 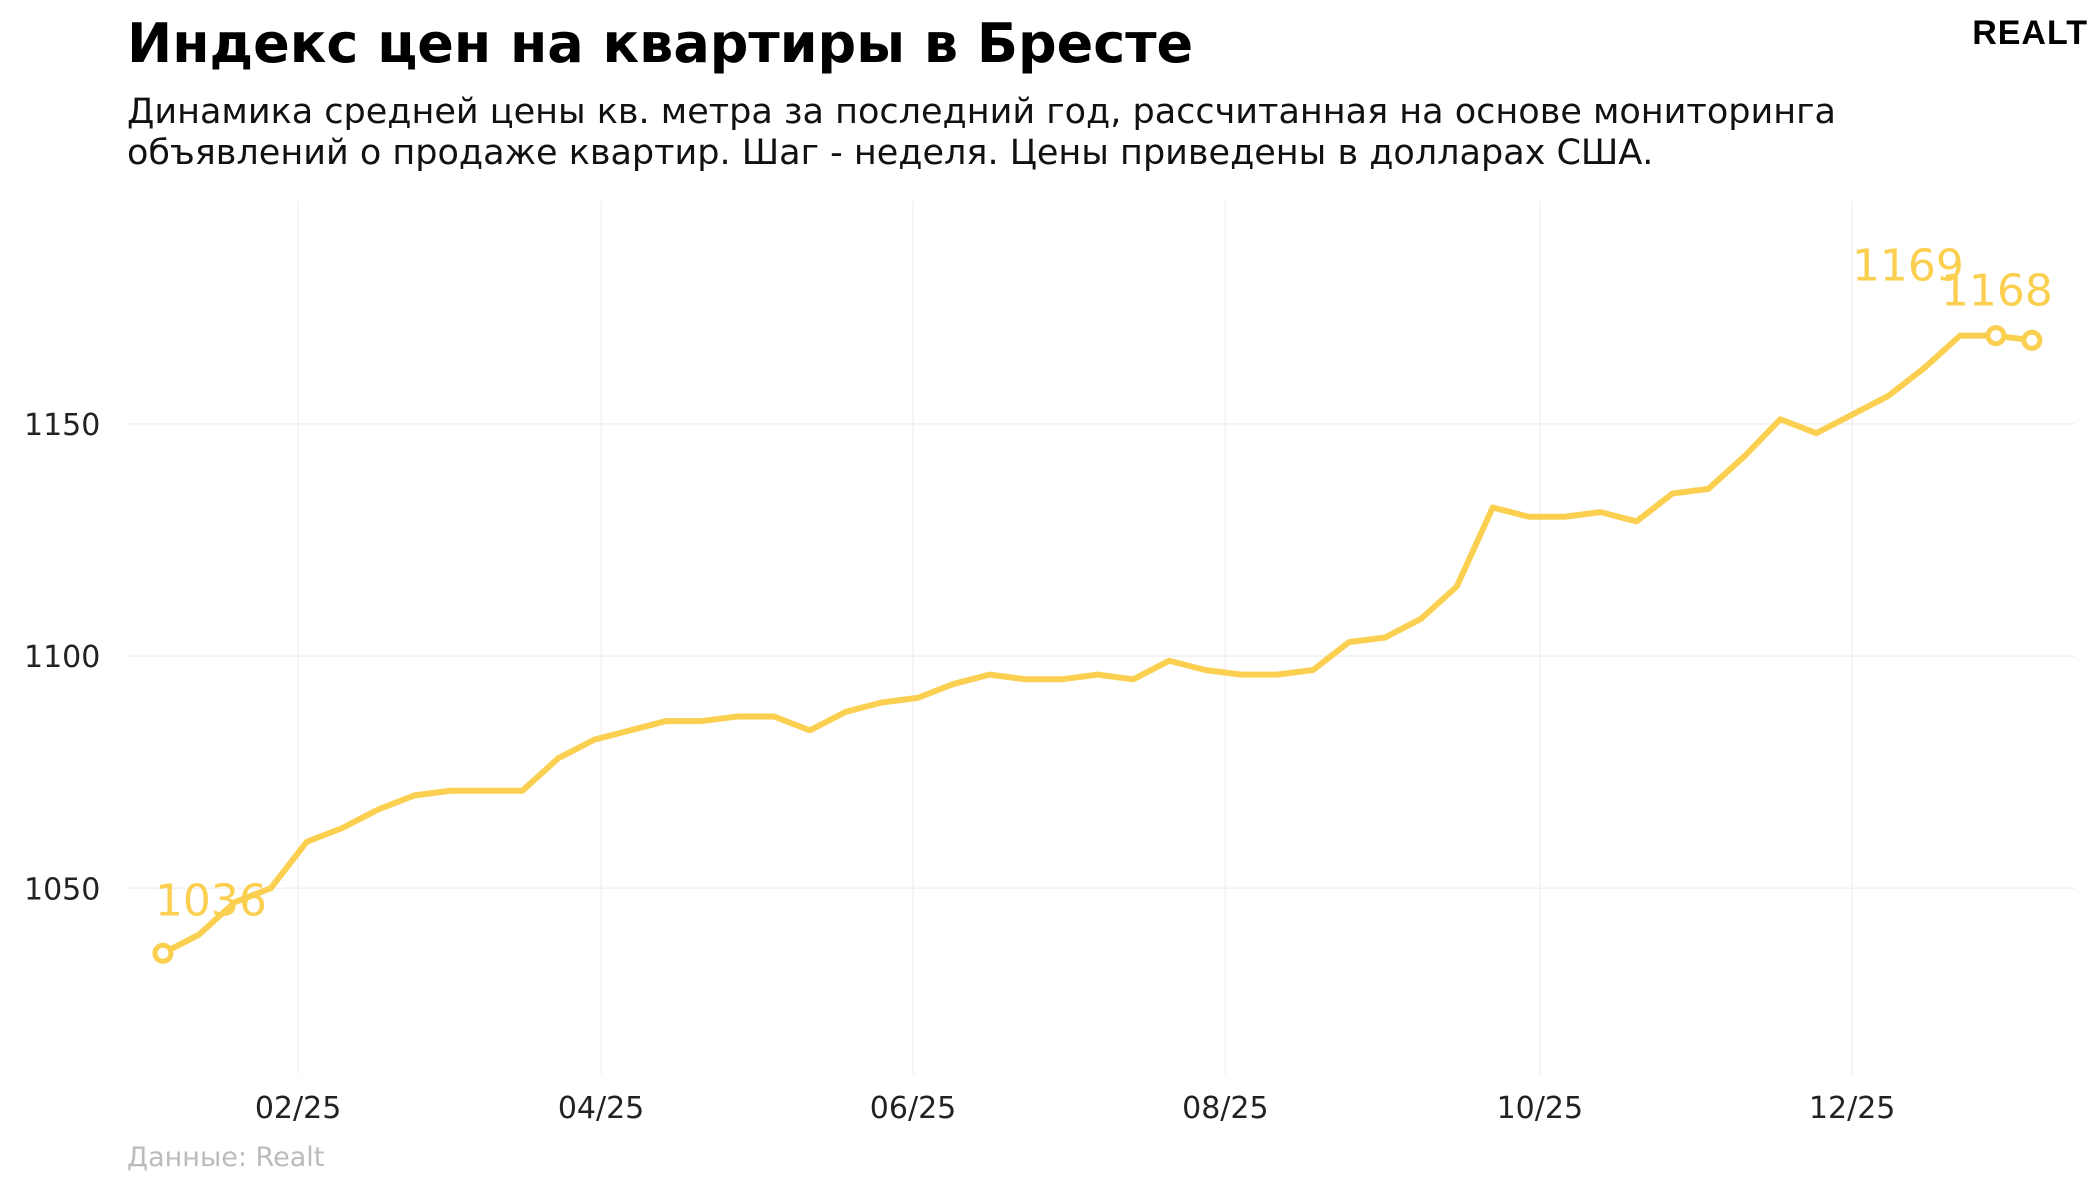 What do you see at coordinates (1852, 1108) in the screenshot?
I see `x-tick-label: 12/25` at bounding box center [1852, 1108].